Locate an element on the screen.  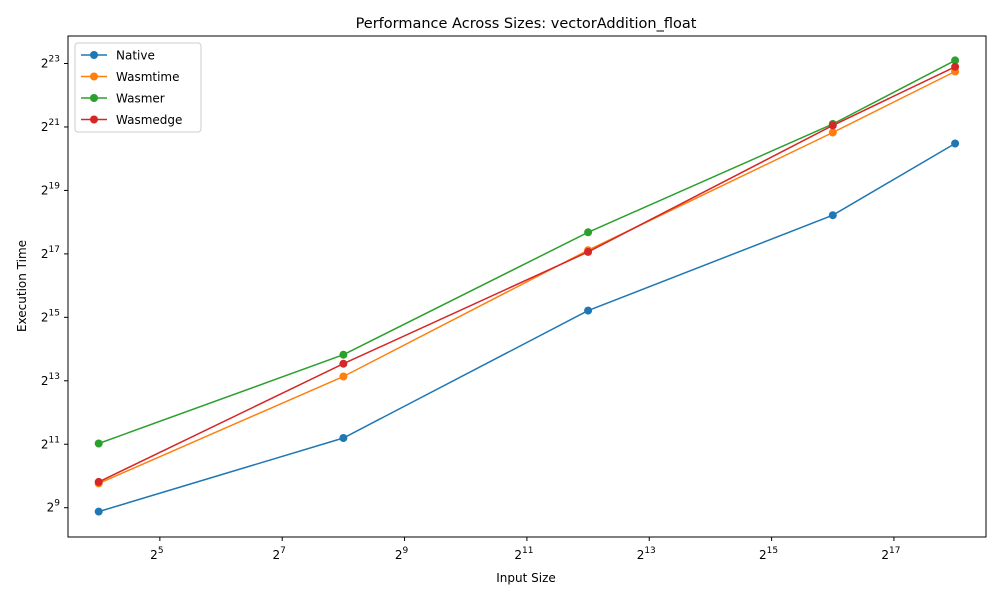
y-tick-label: 217 is located at coordinates (50, 253).